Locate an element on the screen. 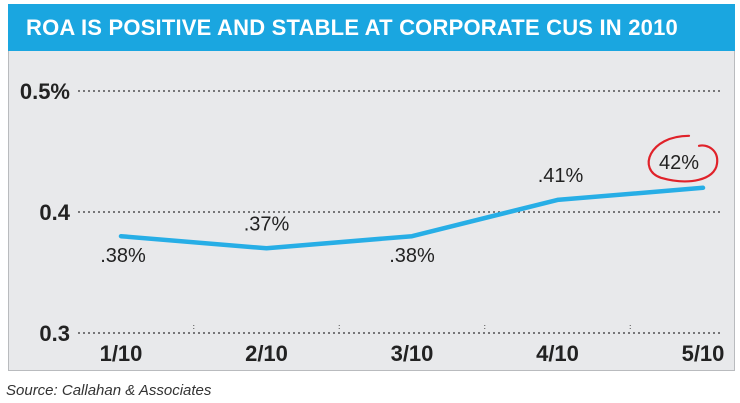 This screenshot has width=740, height=403. data-label: .41% is located at coordinates (561, 176).